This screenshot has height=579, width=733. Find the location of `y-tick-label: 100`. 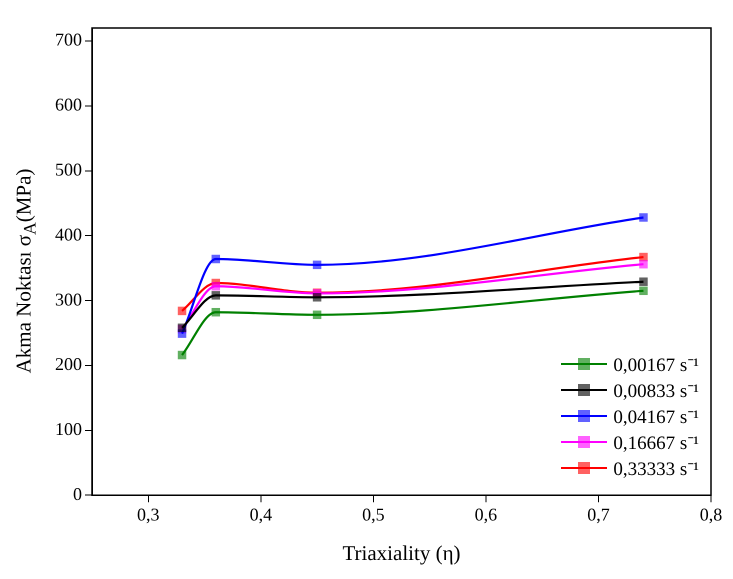

y-tick-label: 100 is located at coordinates (68, 429).